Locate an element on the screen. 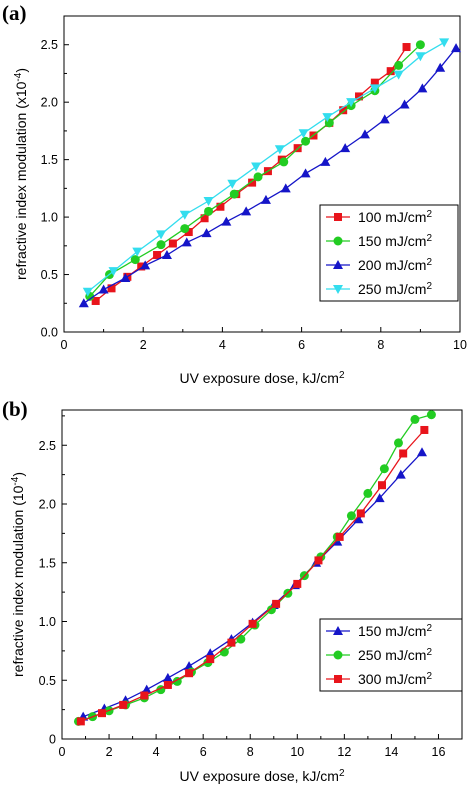  y-axis-label-end: ) is located at coordinates (21, 70).